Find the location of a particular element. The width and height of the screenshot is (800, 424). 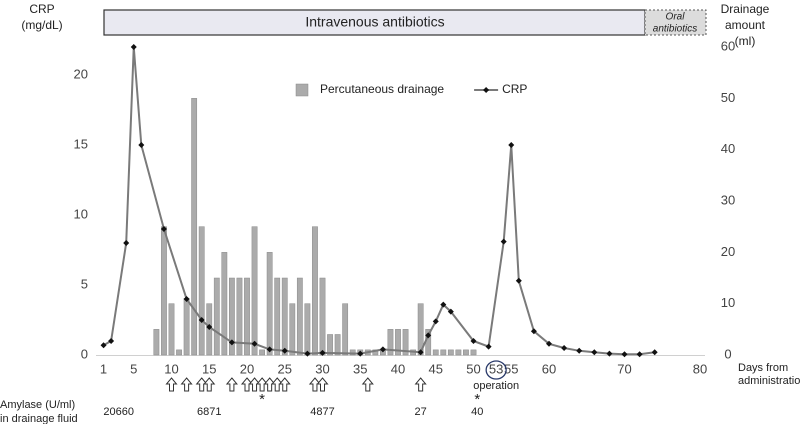

phase-label: antibiotics is located at coordinates (675, 29).